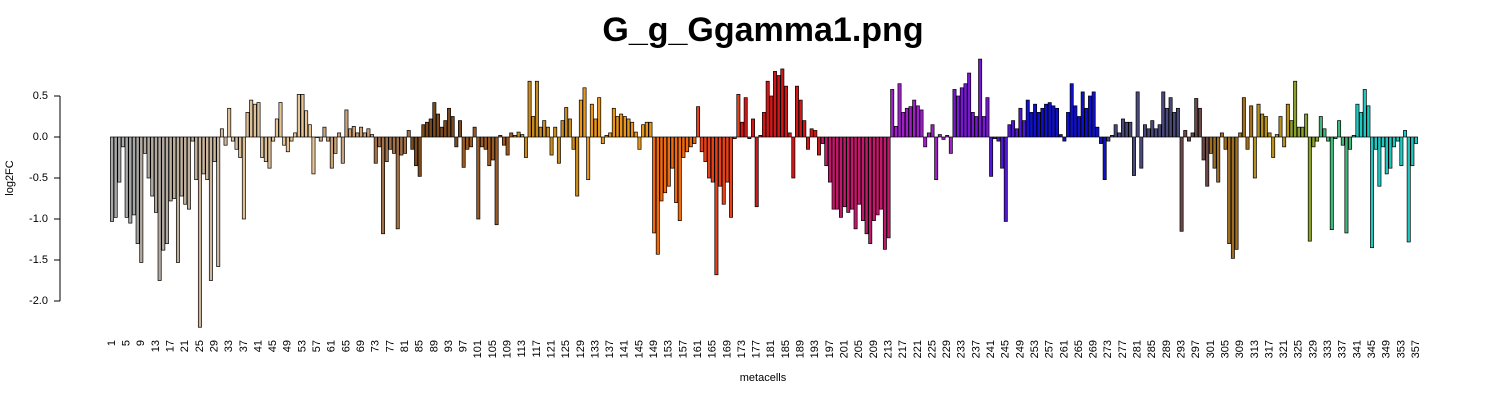  I want to click on x-tick-label: 117, so click(537, 349).